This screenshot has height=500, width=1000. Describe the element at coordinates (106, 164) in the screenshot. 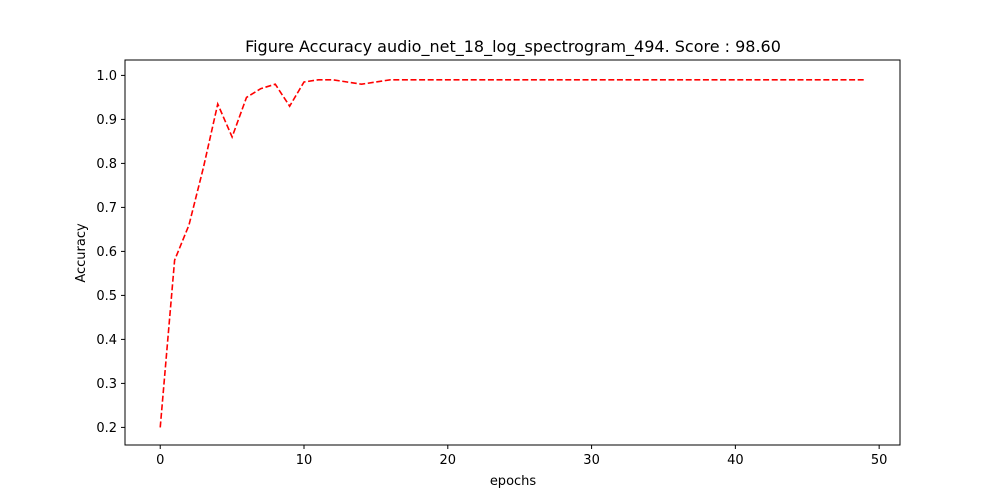

I see `y-tick-label: 0.8` at that location.